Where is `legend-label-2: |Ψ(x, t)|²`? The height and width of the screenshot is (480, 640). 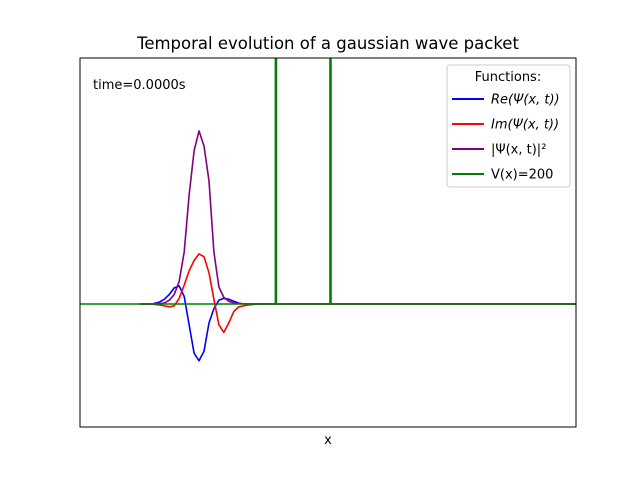
legend-label-2: |Ψ(x, t)|² is located at coordinates (518, 150).